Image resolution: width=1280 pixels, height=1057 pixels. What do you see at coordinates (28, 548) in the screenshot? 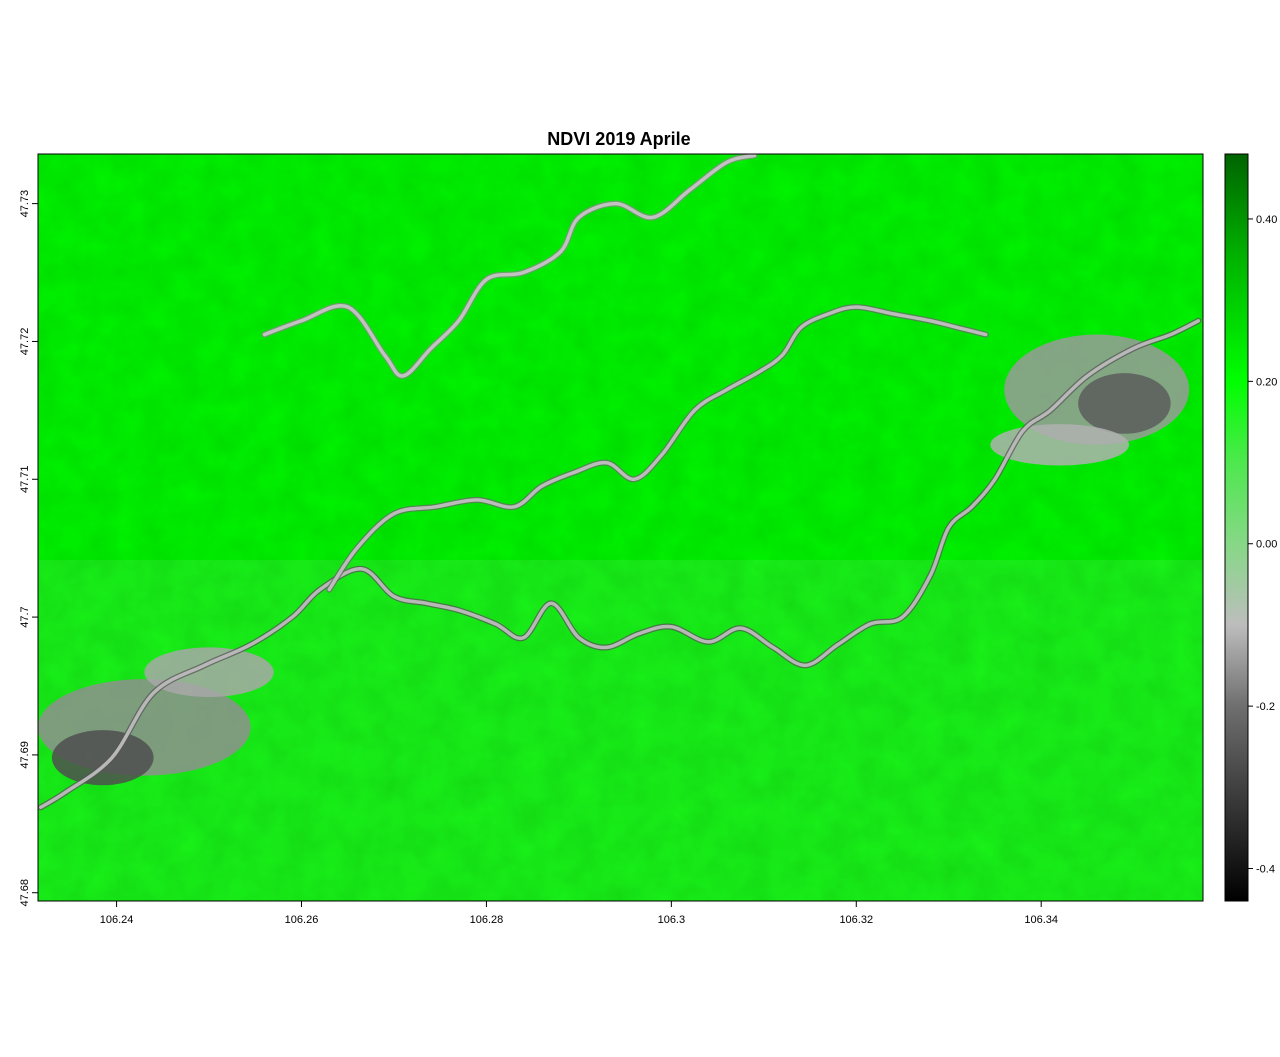
I see `y-axis: 47.68 47.69 47.7 47.71 47.72 47.73` at bounding box center [28, 548].